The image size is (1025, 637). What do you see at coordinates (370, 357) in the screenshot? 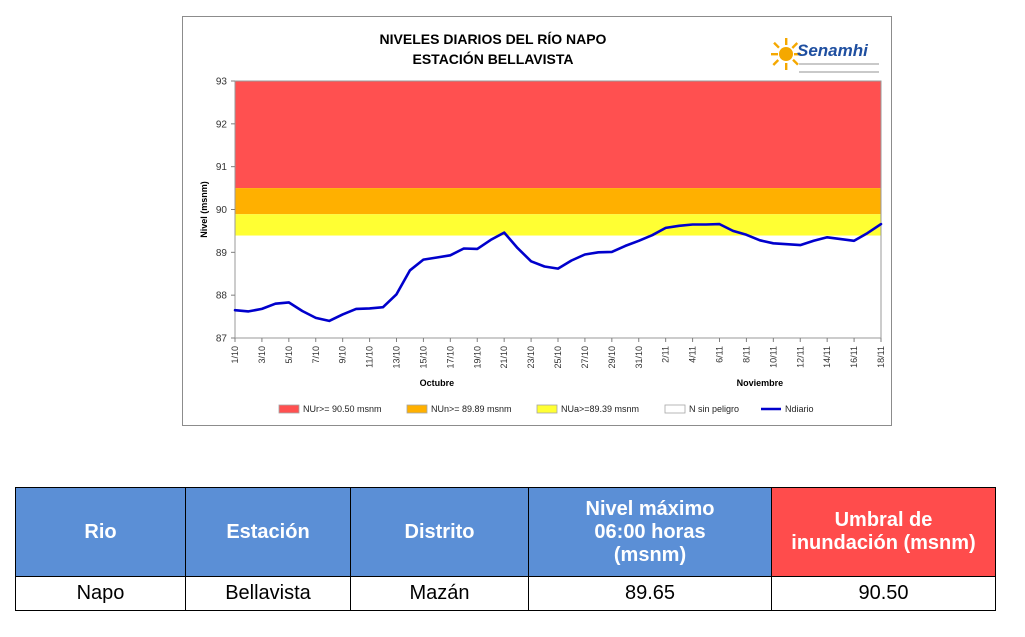
I see `x-tick-label: 11/10` at bounding box center [370, 357].